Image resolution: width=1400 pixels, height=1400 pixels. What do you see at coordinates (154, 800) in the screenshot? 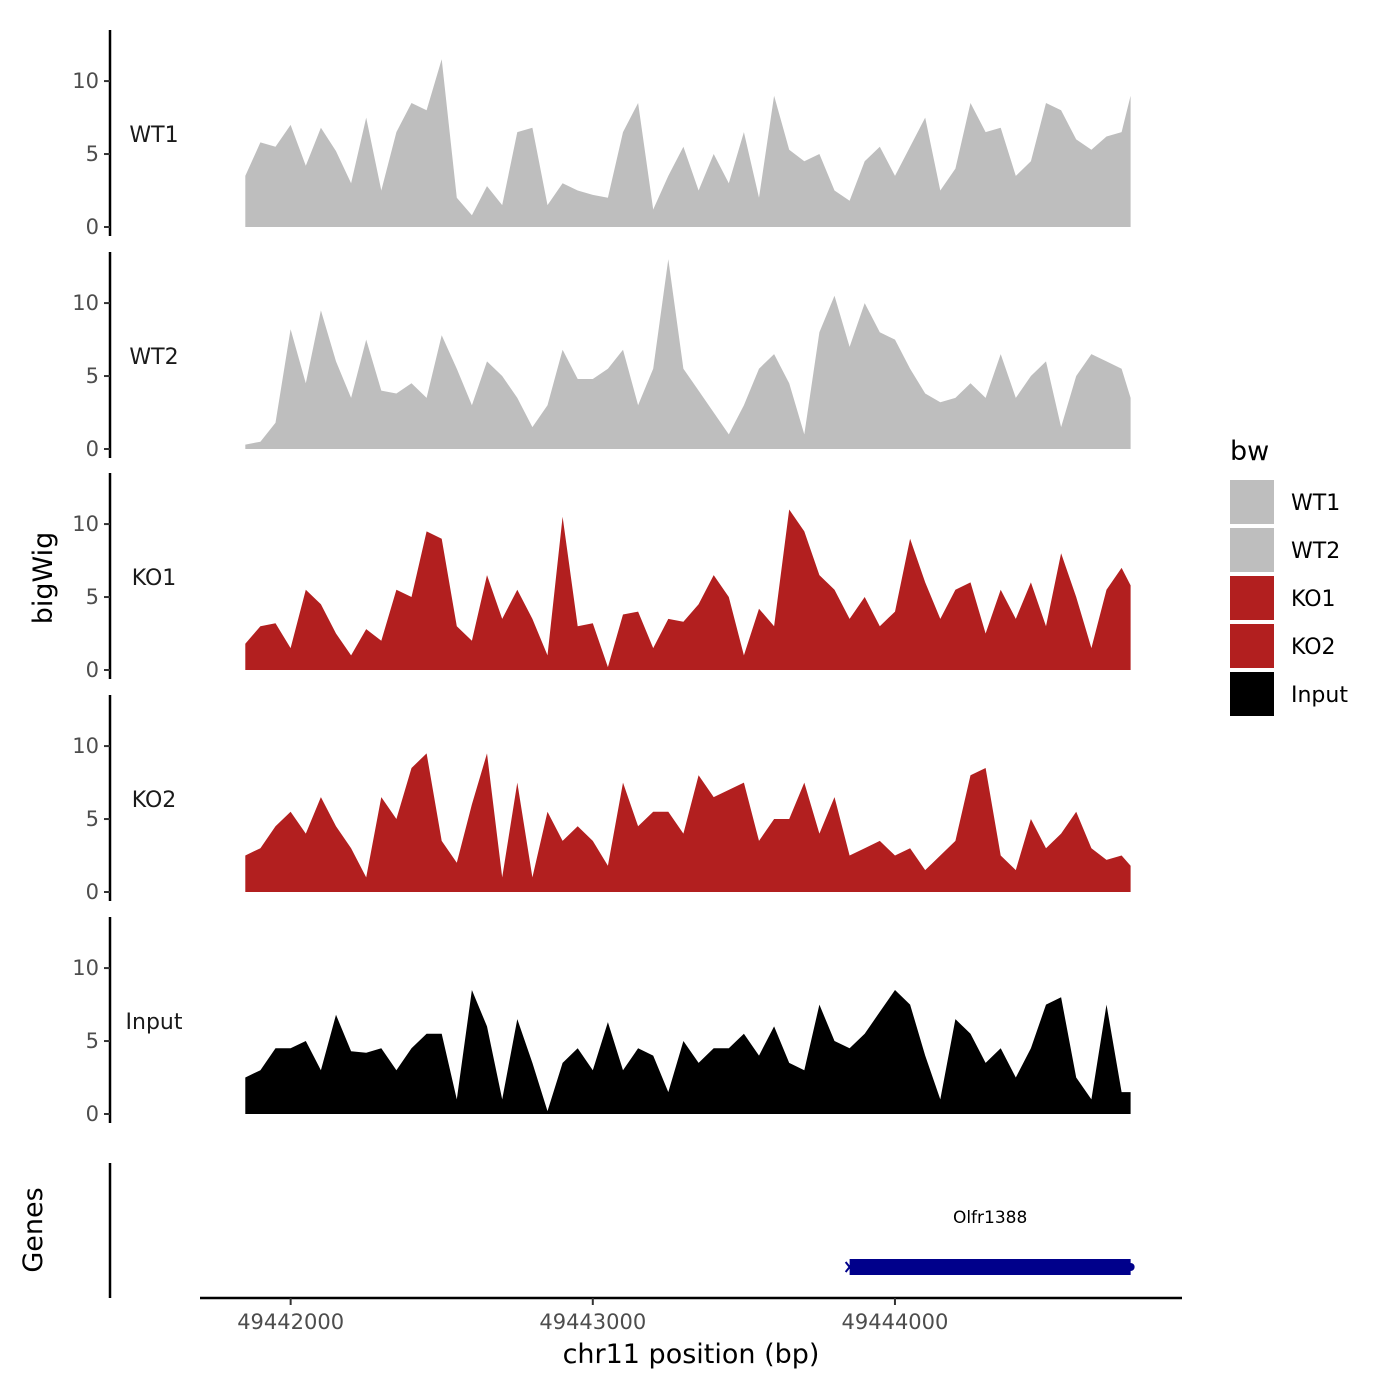
I see `track-label-ko2: KO2` at bounding box center [154, 800].